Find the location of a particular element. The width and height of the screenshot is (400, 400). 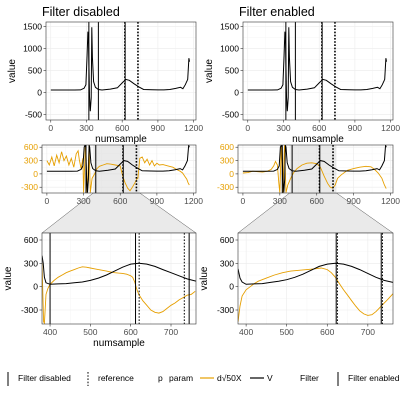

legend-item-reference: reference is located at coordinates (110, 379).